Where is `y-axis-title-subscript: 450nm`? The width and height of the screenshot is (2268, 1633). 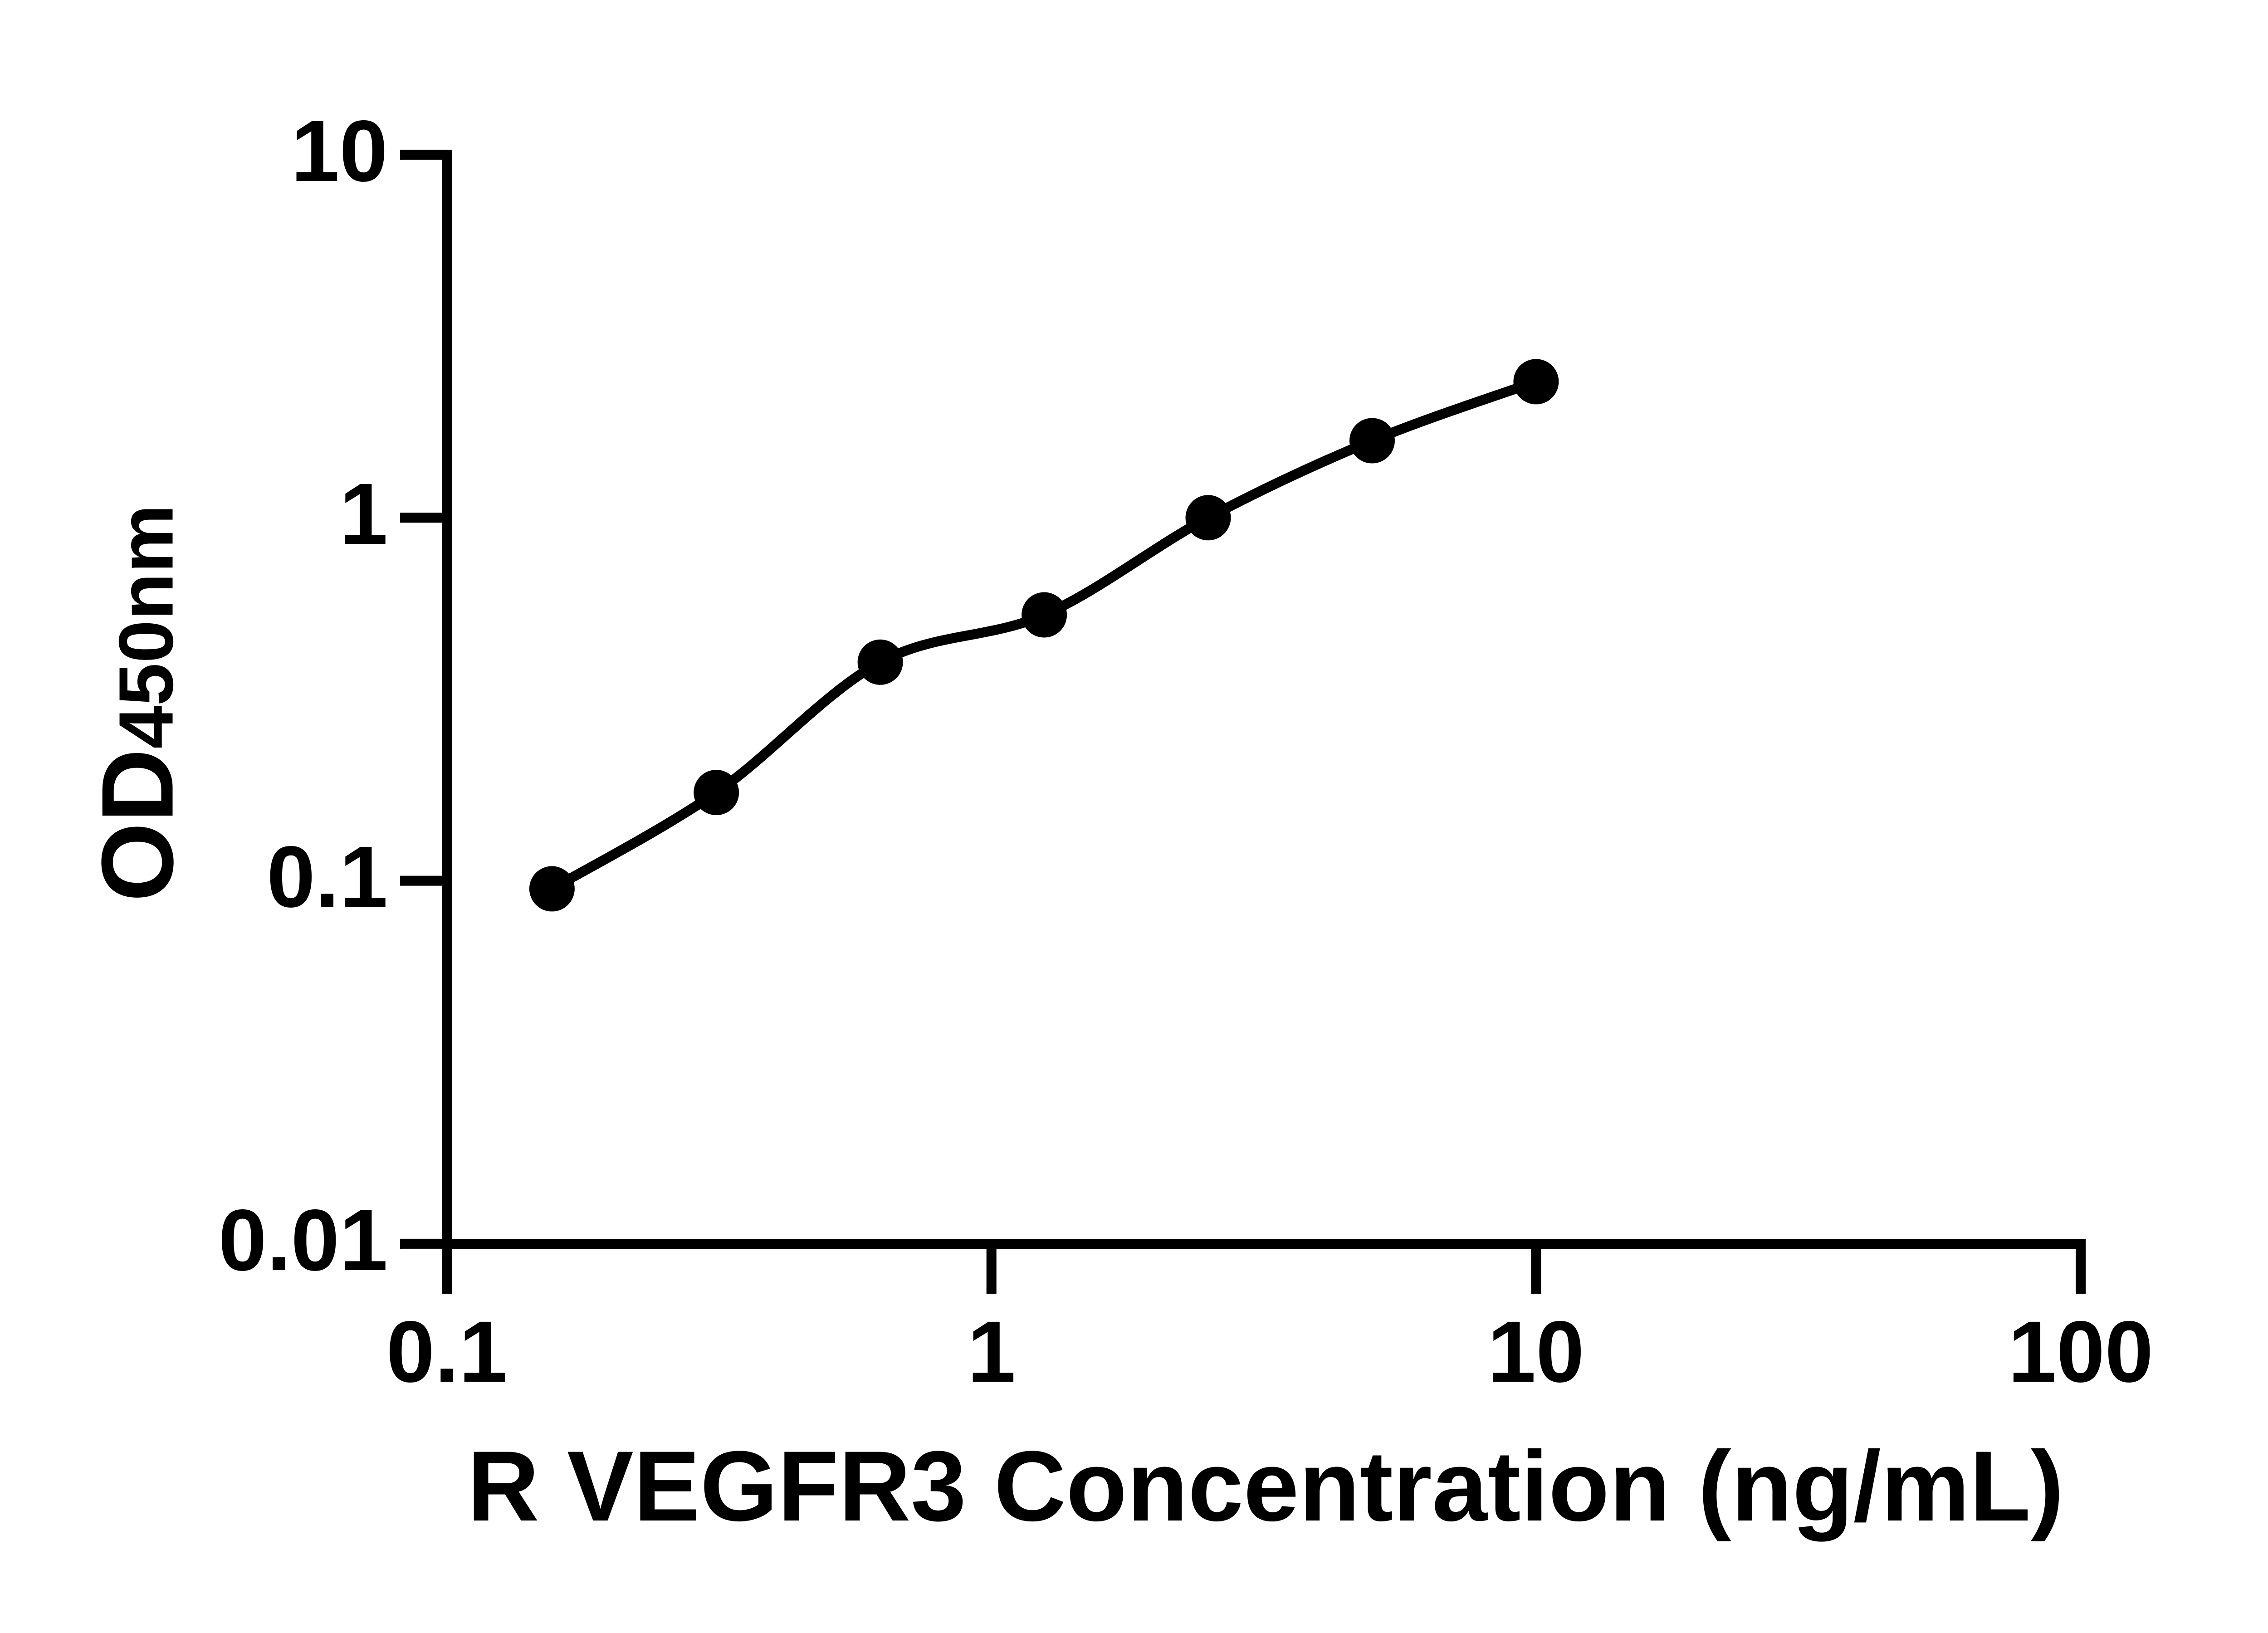
y-axis-title-subscript: 450nm is located at coordinates (147, 626).